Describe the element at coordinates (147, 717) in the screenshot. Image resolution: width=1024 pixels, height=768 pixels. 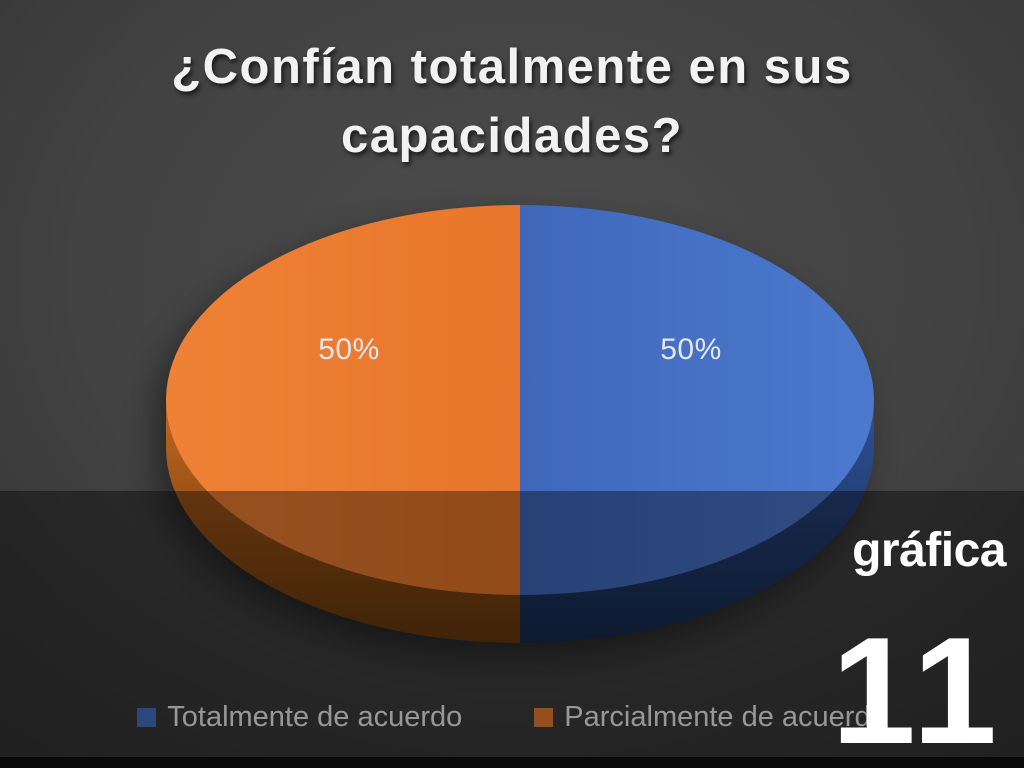
I see `legend-swatch-totalmente-icon` at that location.